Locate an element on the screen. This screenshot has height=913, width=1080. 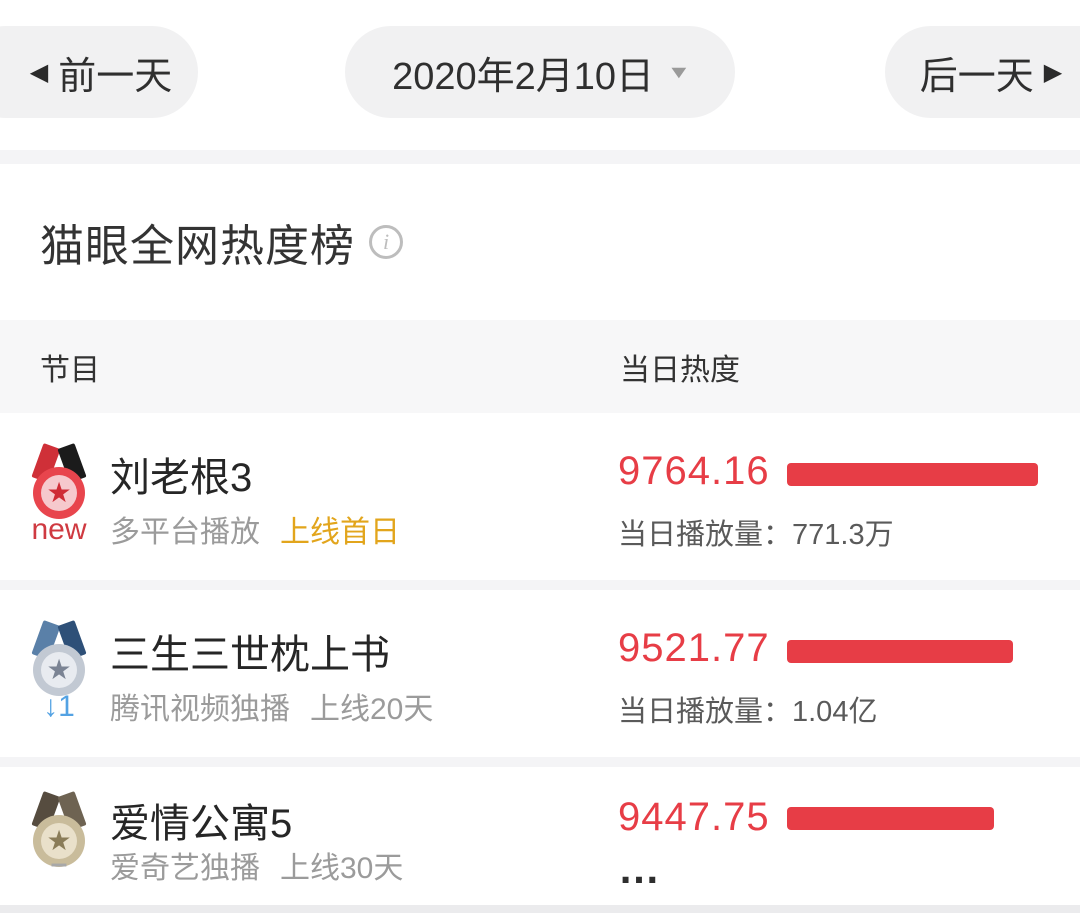
heat-value: 9521.77 is located at coordinates (694, 648).